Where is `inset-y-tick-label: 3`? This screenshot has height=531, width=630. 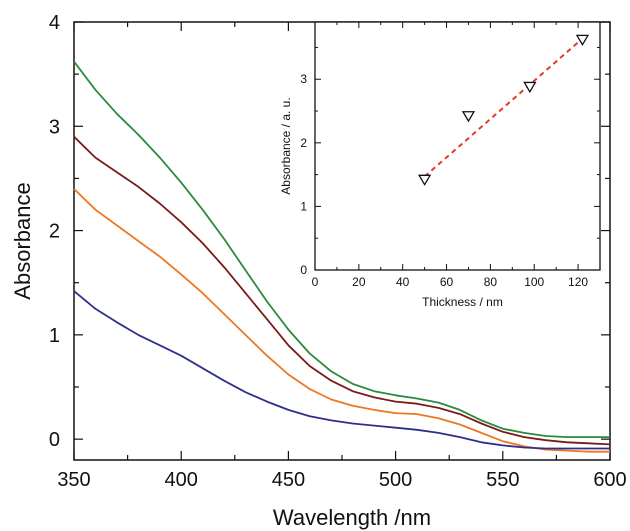
inset-y-tick-label: 3 is located at coordinates (303, 79).